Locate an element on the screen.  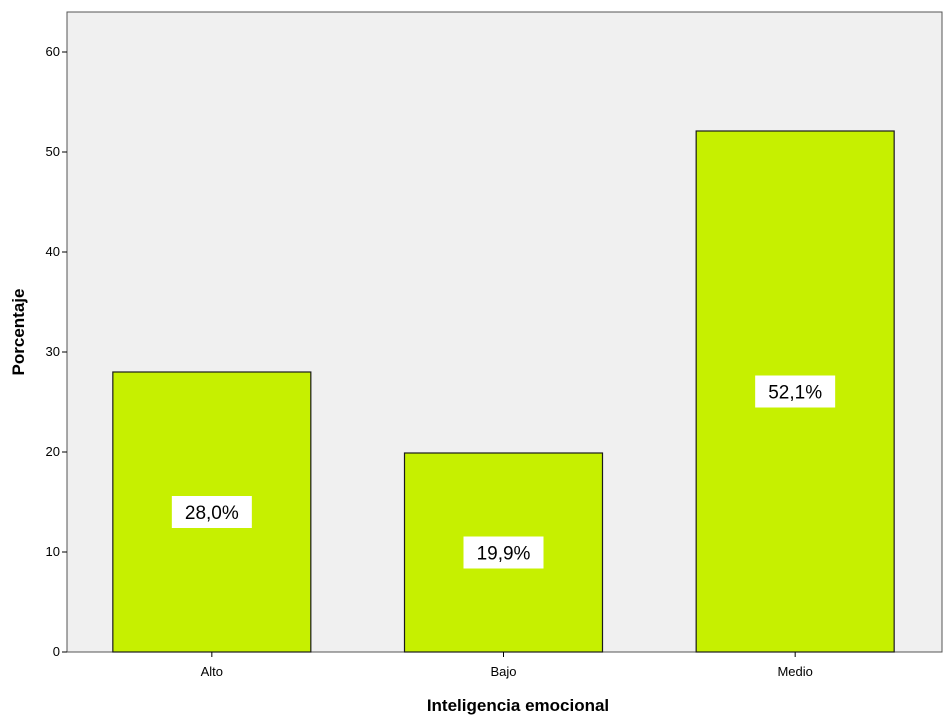
data-label: 19,9% is located at coordinates (504, 554).